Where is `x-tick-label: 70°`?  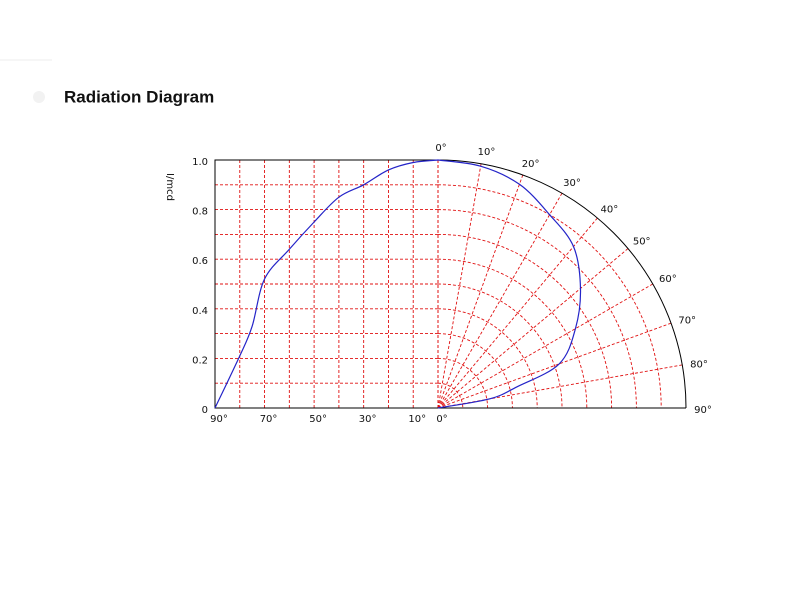
x-tick-label: 70° is located at coordinates (269, 419).